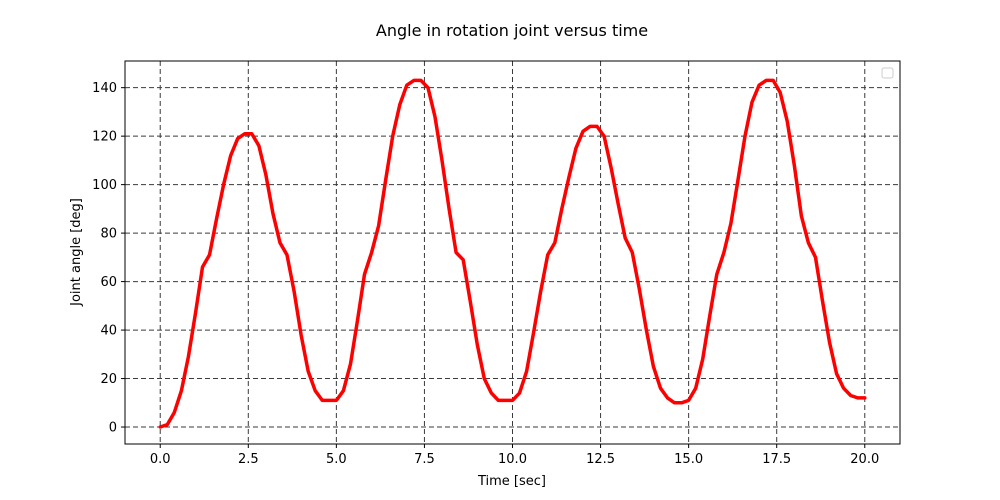 This screenshot has height=500, width=1000. What do you see at coordinates (512, 459) in the screenshot?
I see `x-tick-label: 10.0` at bounding box center [512, 459].